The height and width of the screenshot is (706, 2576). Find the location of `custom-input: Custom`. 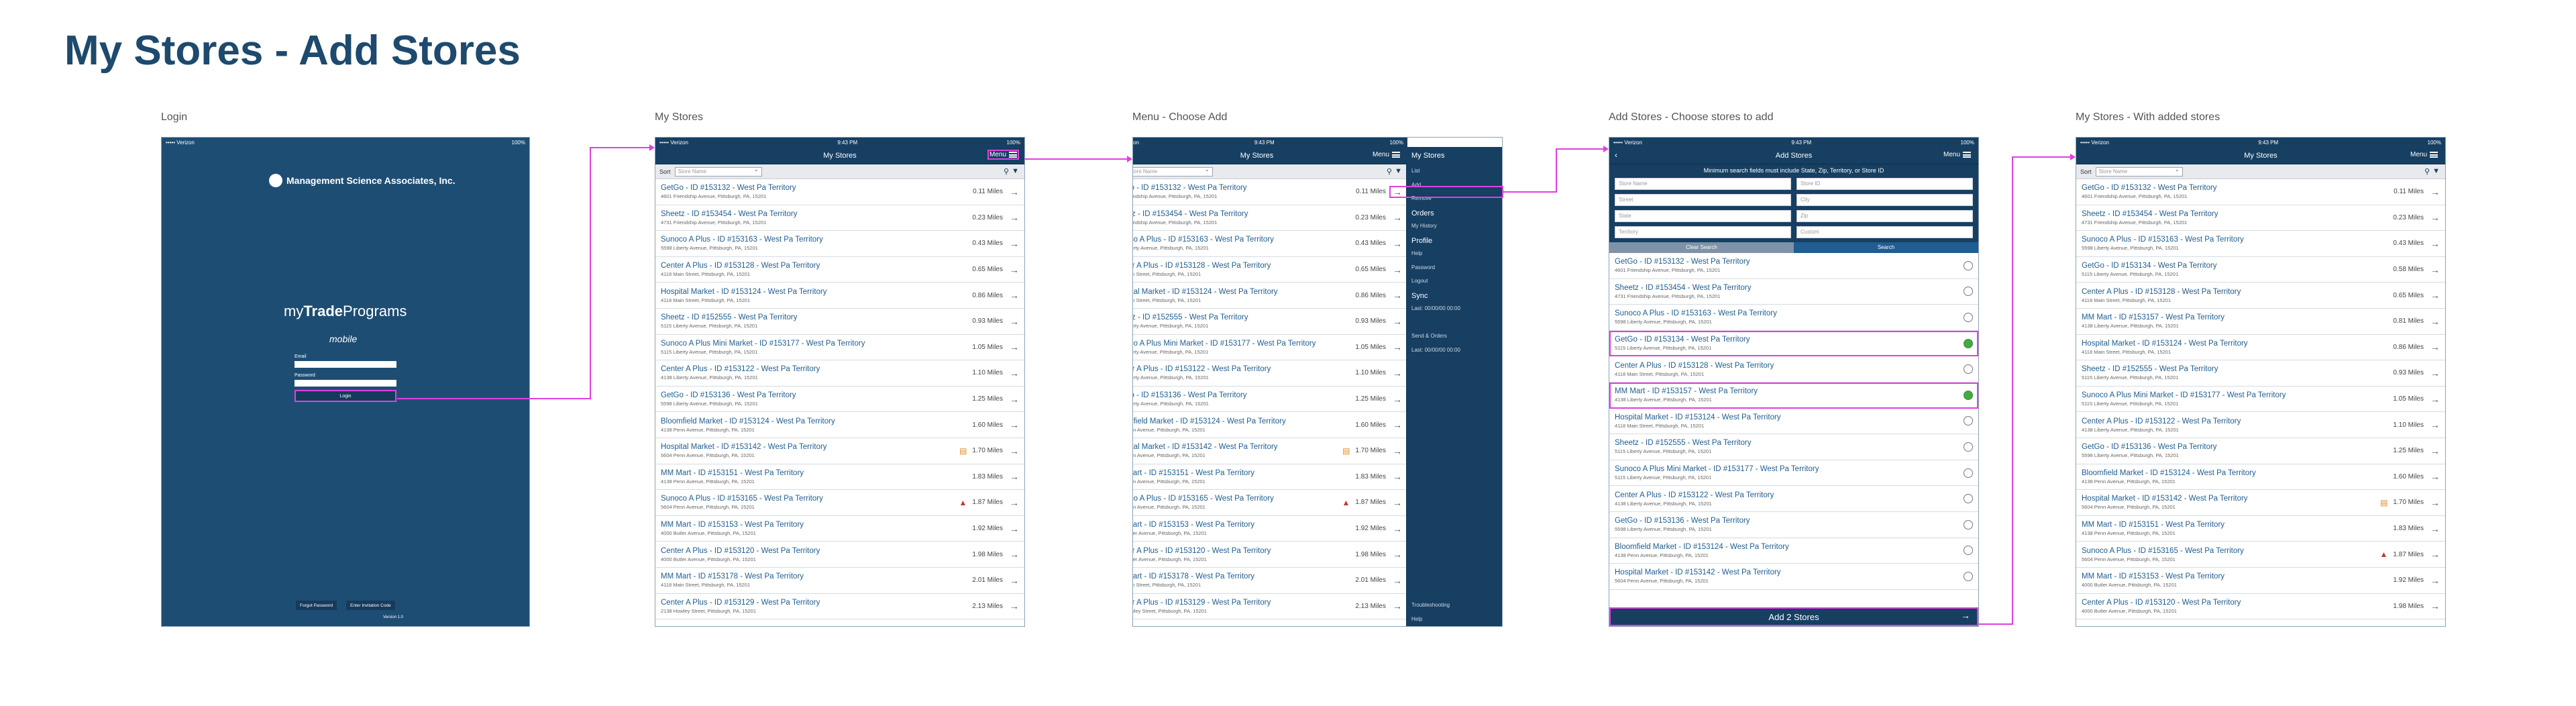

custom-input: Custom is located at coordinates (1884, 232).